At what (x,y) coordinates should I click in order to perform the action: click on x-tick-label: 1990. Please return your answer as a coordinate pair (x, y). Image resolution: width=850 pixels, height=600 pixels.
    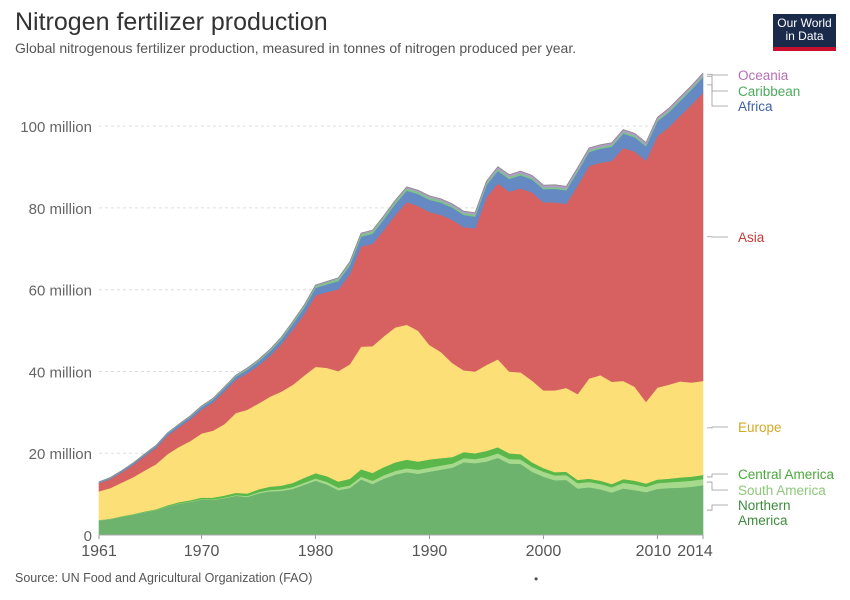
    Looking at the image, I should click on (430, 551).